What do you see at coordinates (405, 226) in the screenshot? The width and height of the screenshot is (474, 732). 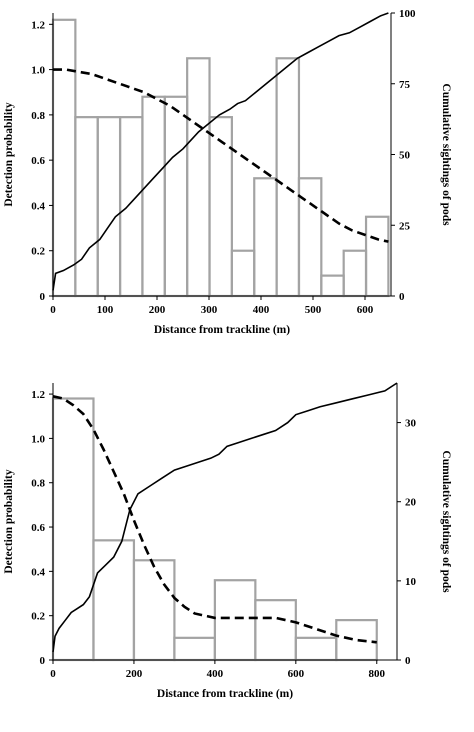 I see `y2-tick-label: 25` at bounding box center [405, 226].